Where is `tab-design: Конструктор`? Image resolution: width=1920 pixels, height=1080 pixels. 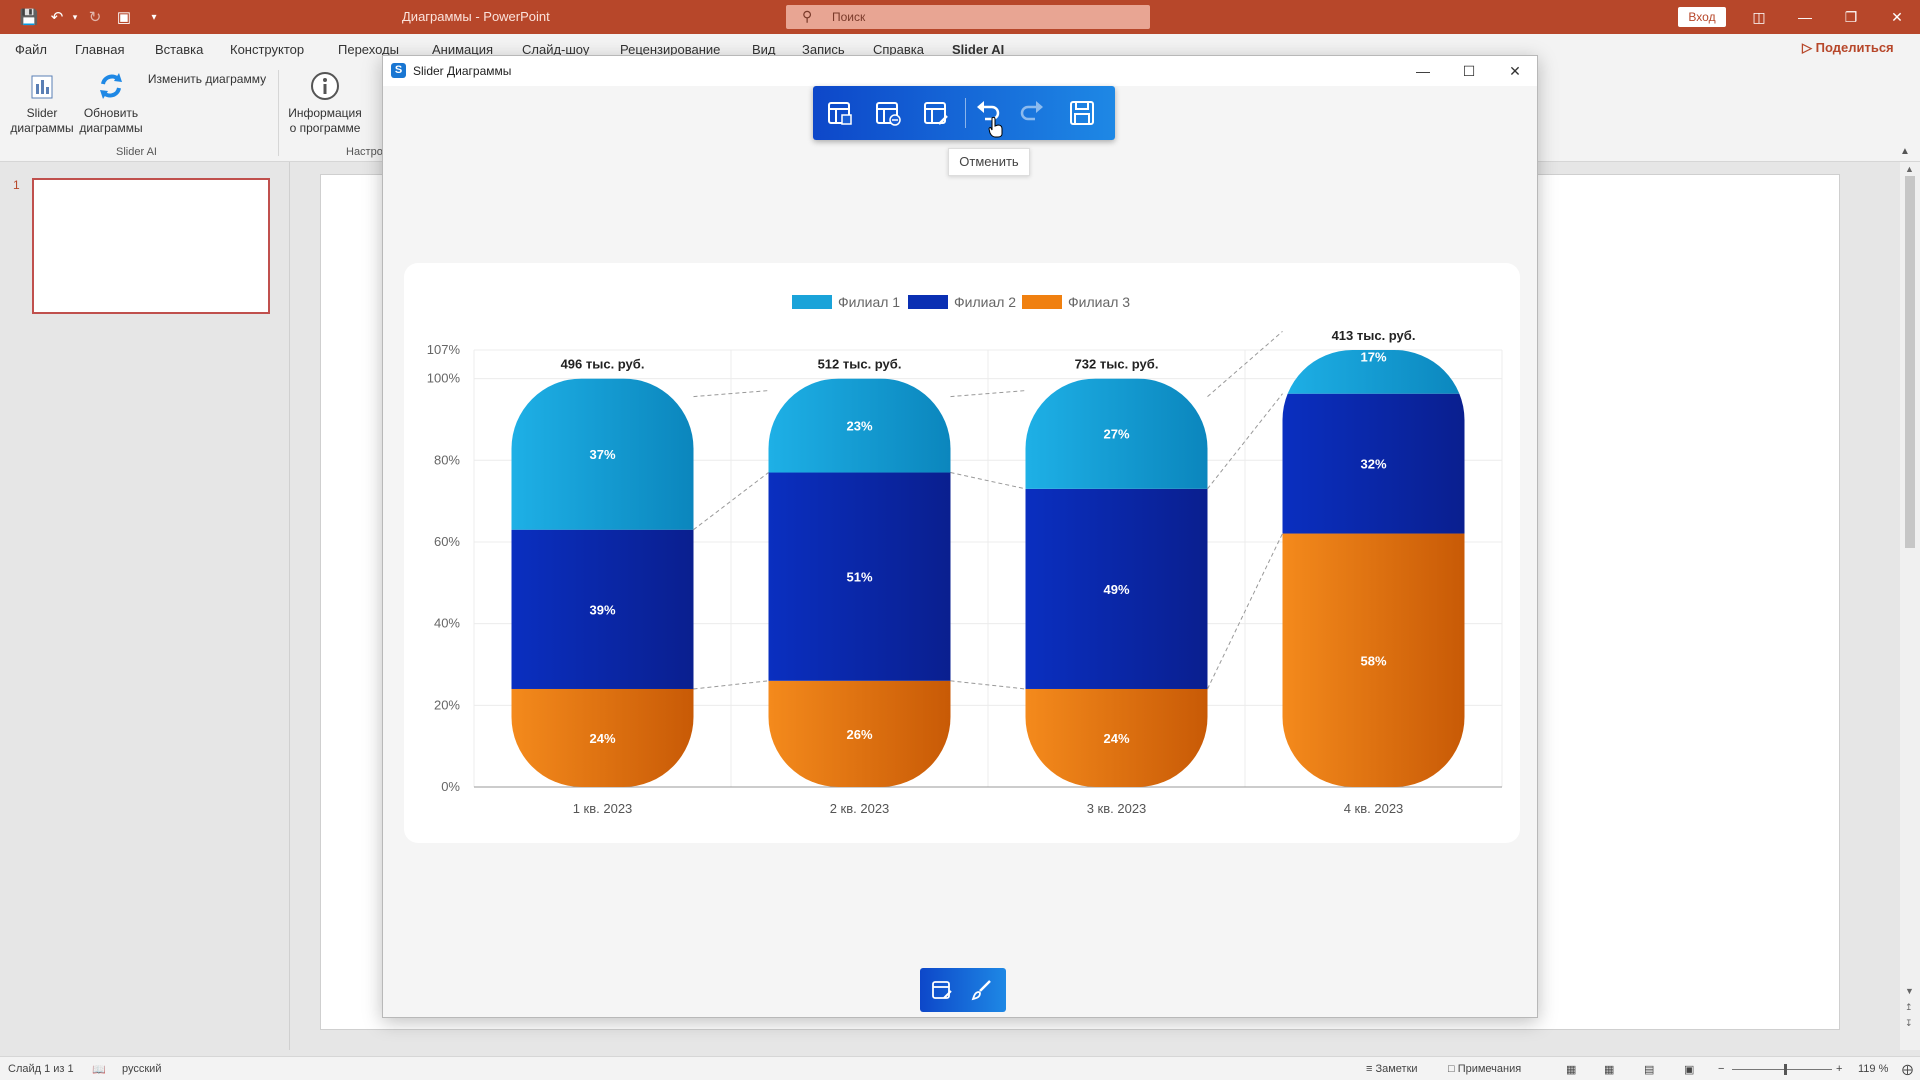 tab-design: Конструктор is located at coordinates (267, 49).